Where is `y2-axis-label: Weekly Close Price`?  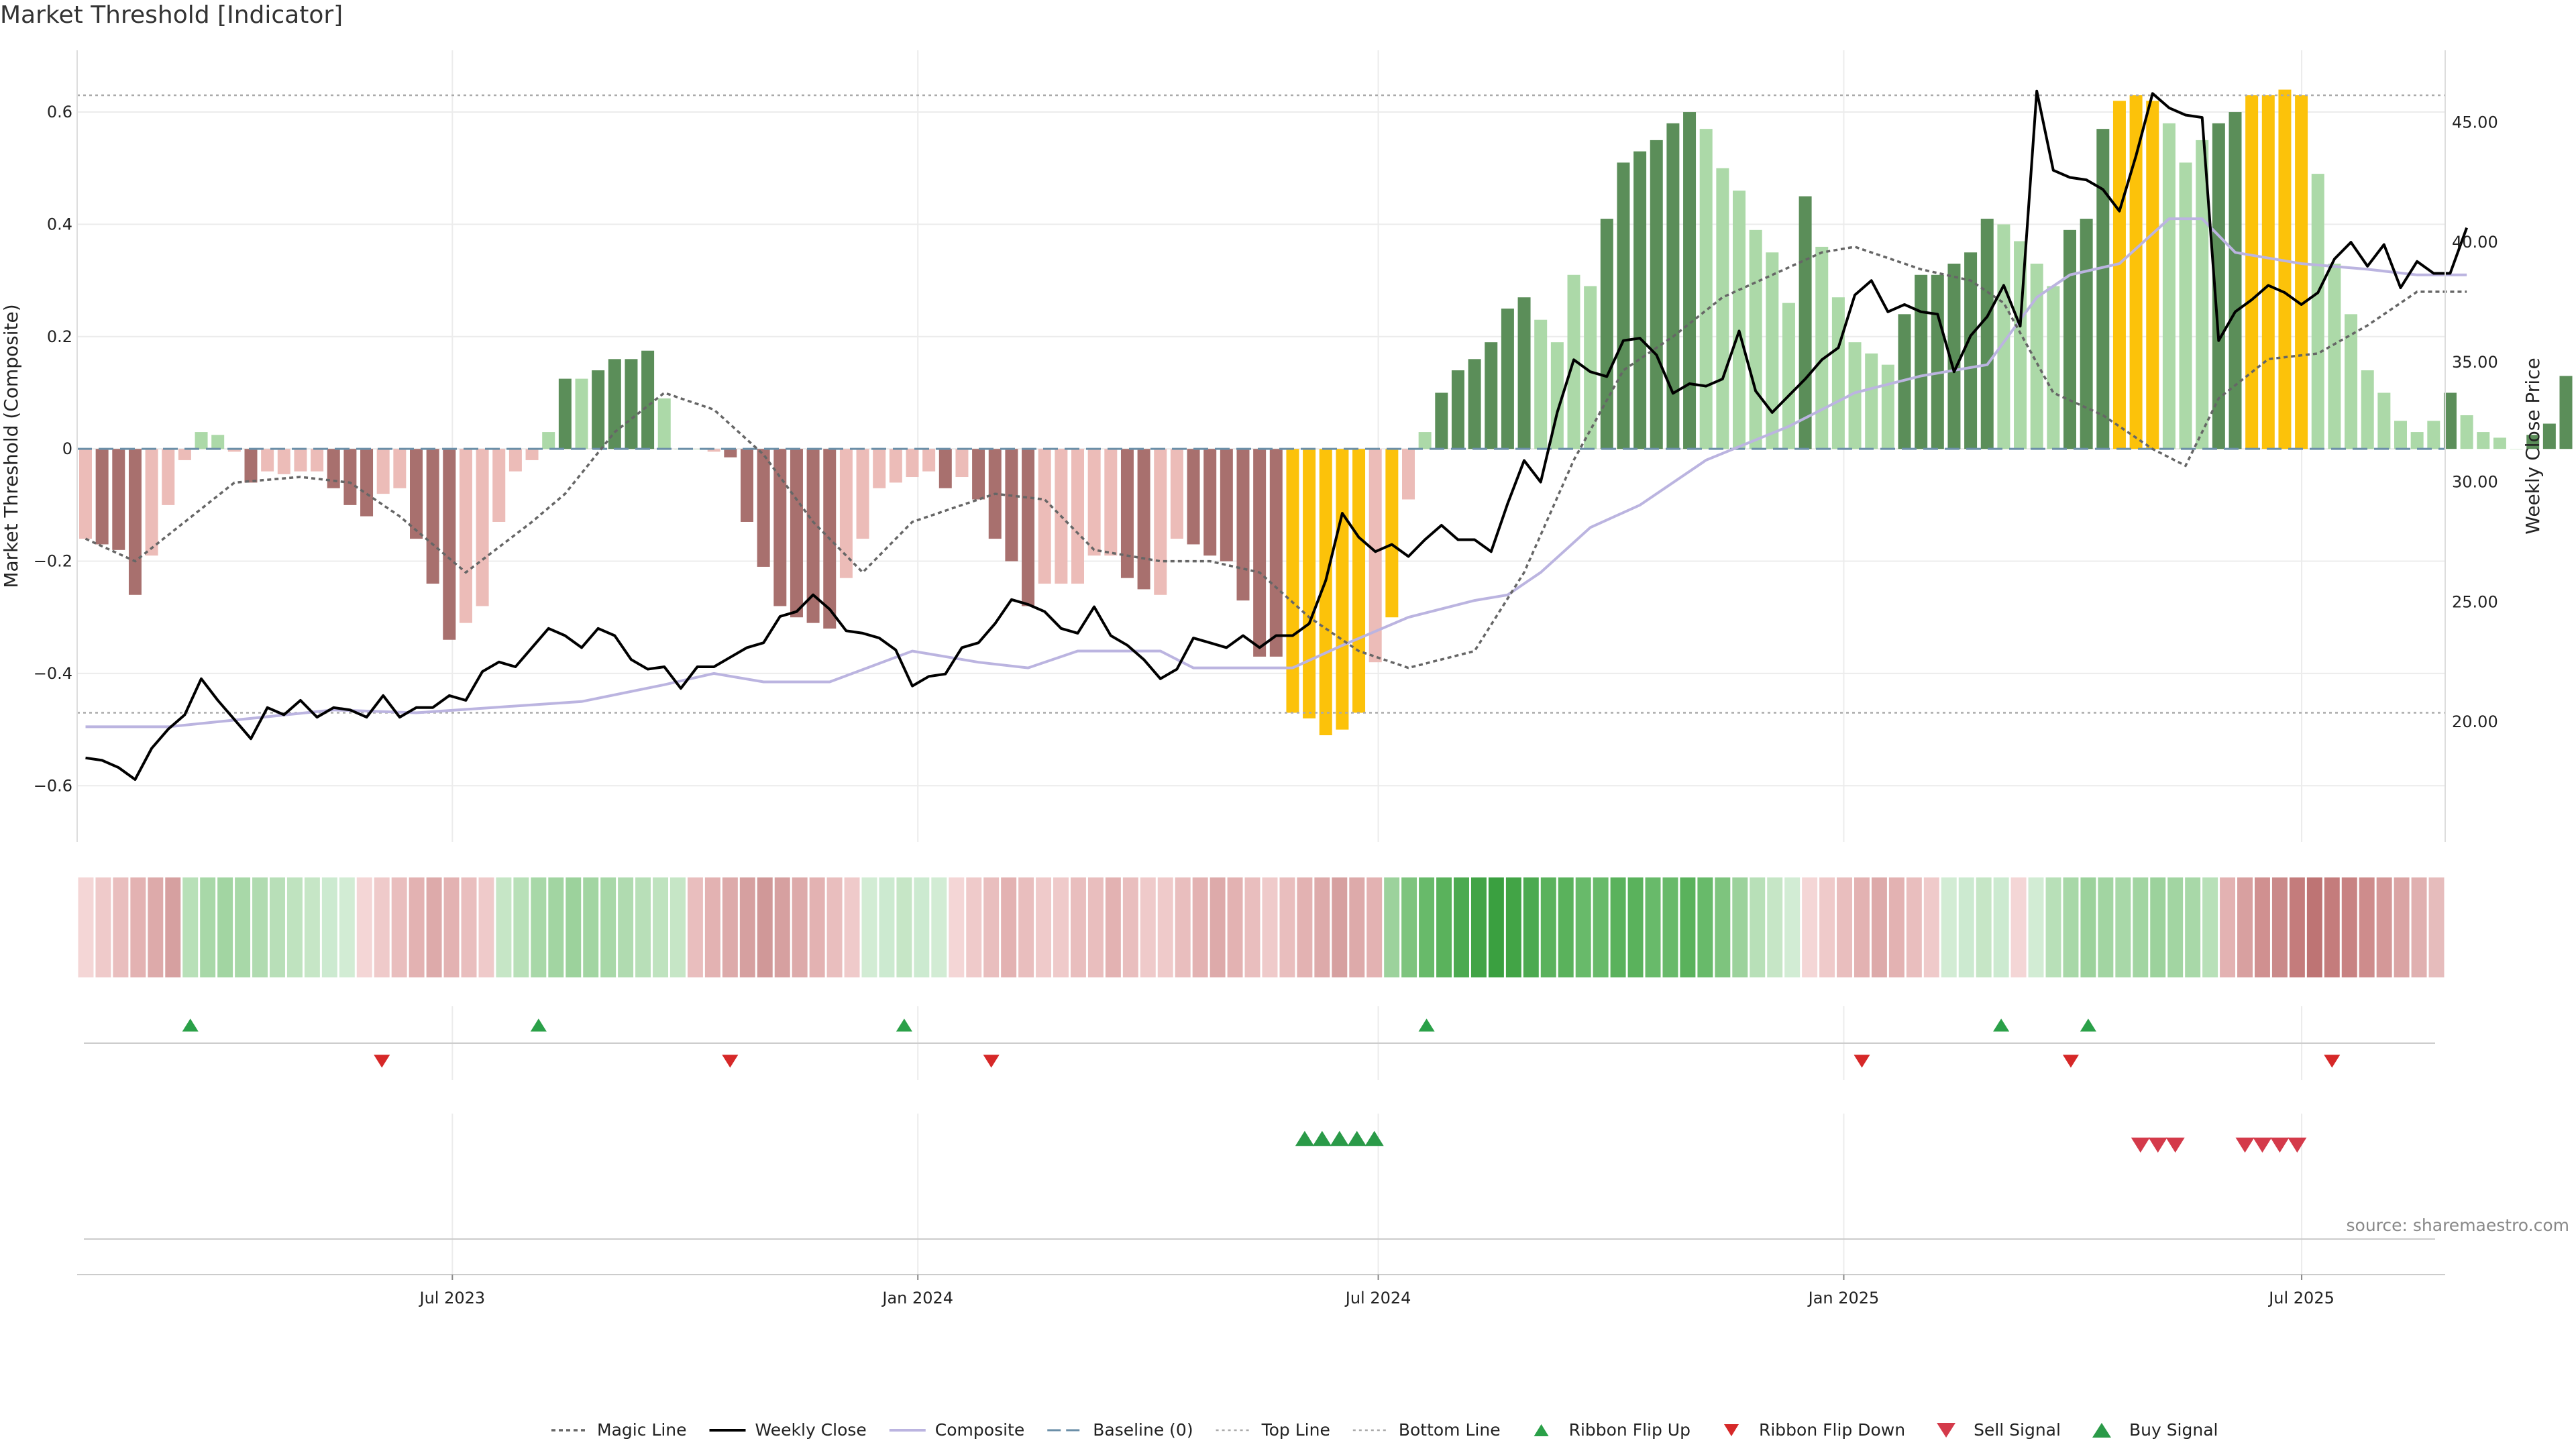
y2-axis-label: Weekly Close Price is located at coordinates (2533, 446).